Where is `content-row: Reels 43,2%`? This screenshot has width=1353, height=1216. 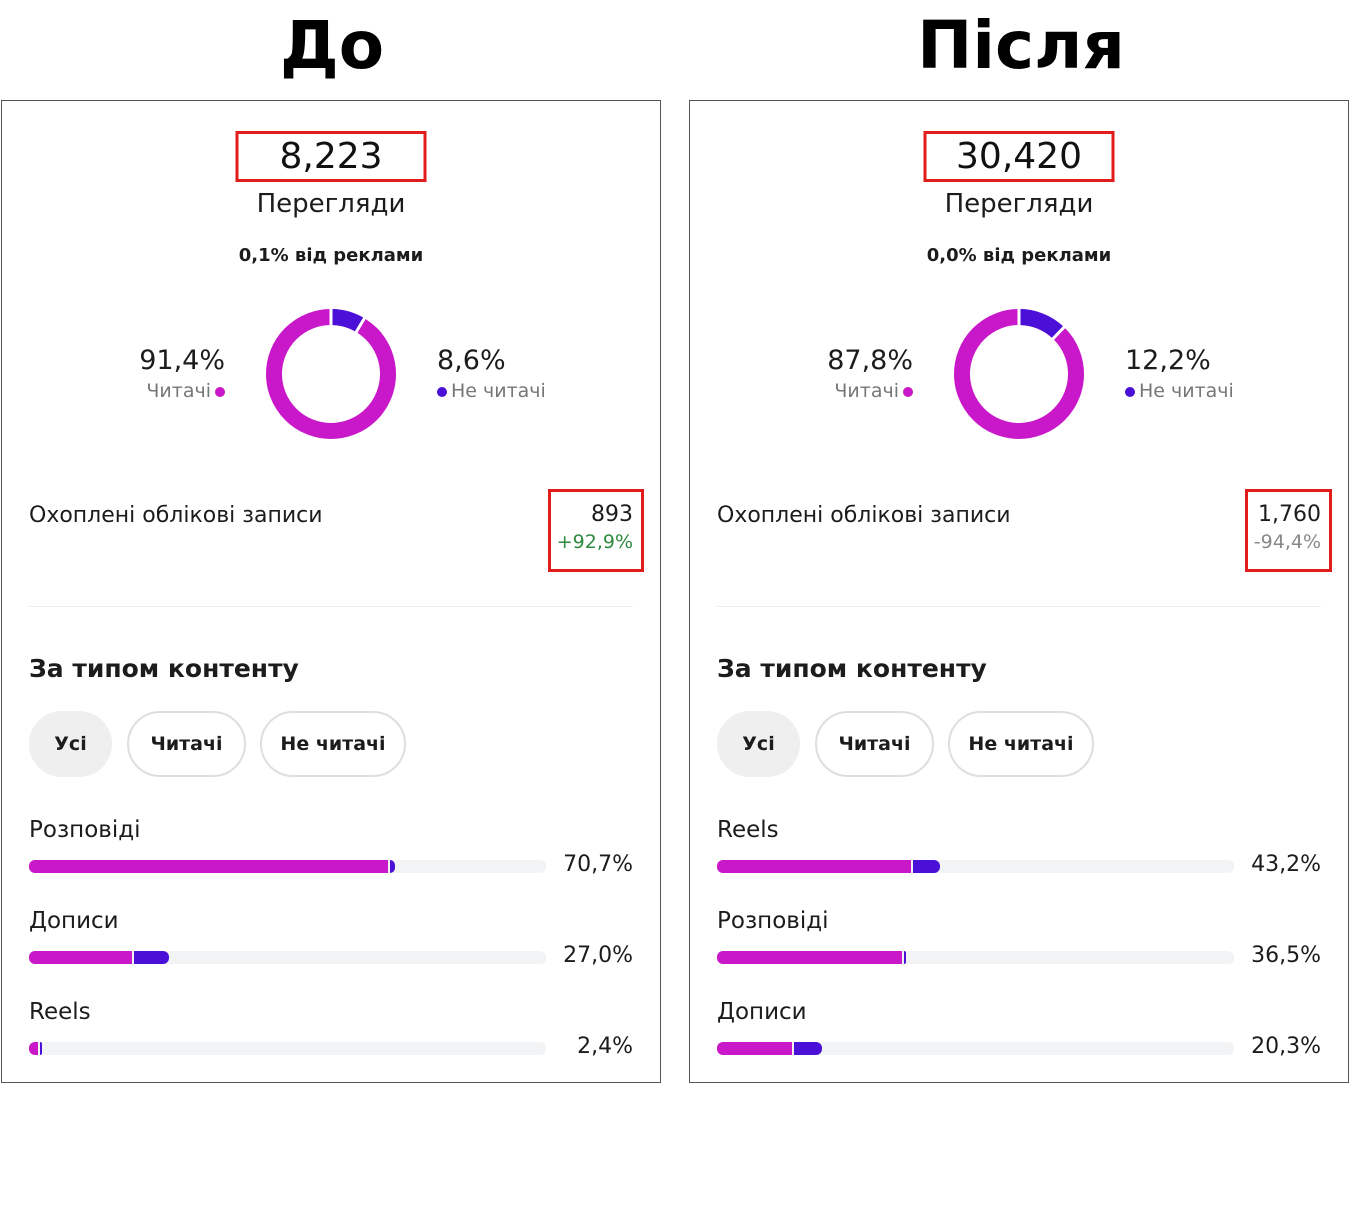 content-row: Reels 43,2% is located at coordinates (1019, 857).